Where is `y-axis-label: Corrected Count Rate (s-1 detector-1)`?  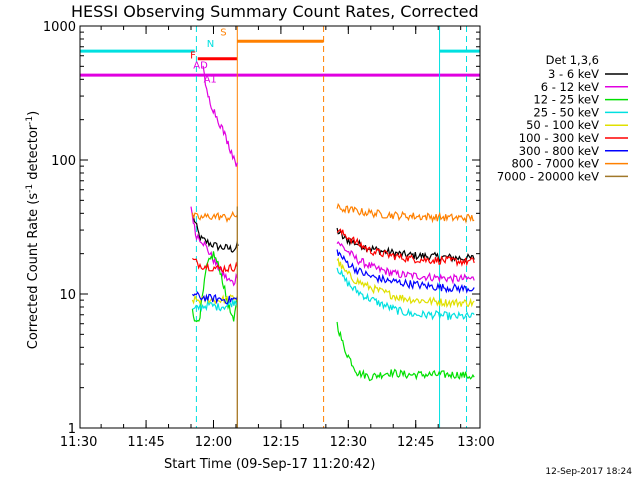
y-axis-label: Corrected Count Rate (s-1 detector-1) is located at coordinates (33, 230).